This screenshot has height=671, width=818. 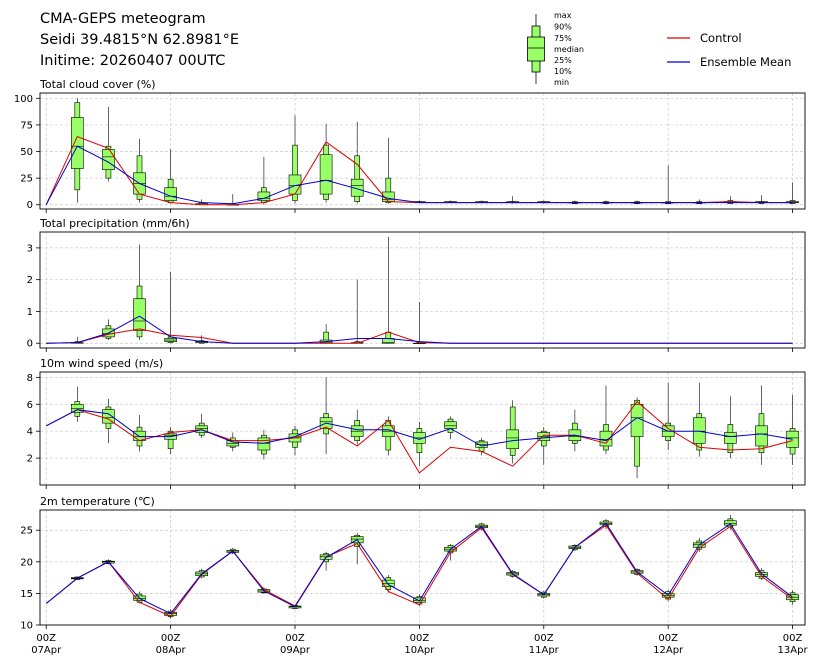 What do you see at coordinates (26, 152) in the screenshot?
I see `y-tick-label: 50` at bounding box center [26, 152].